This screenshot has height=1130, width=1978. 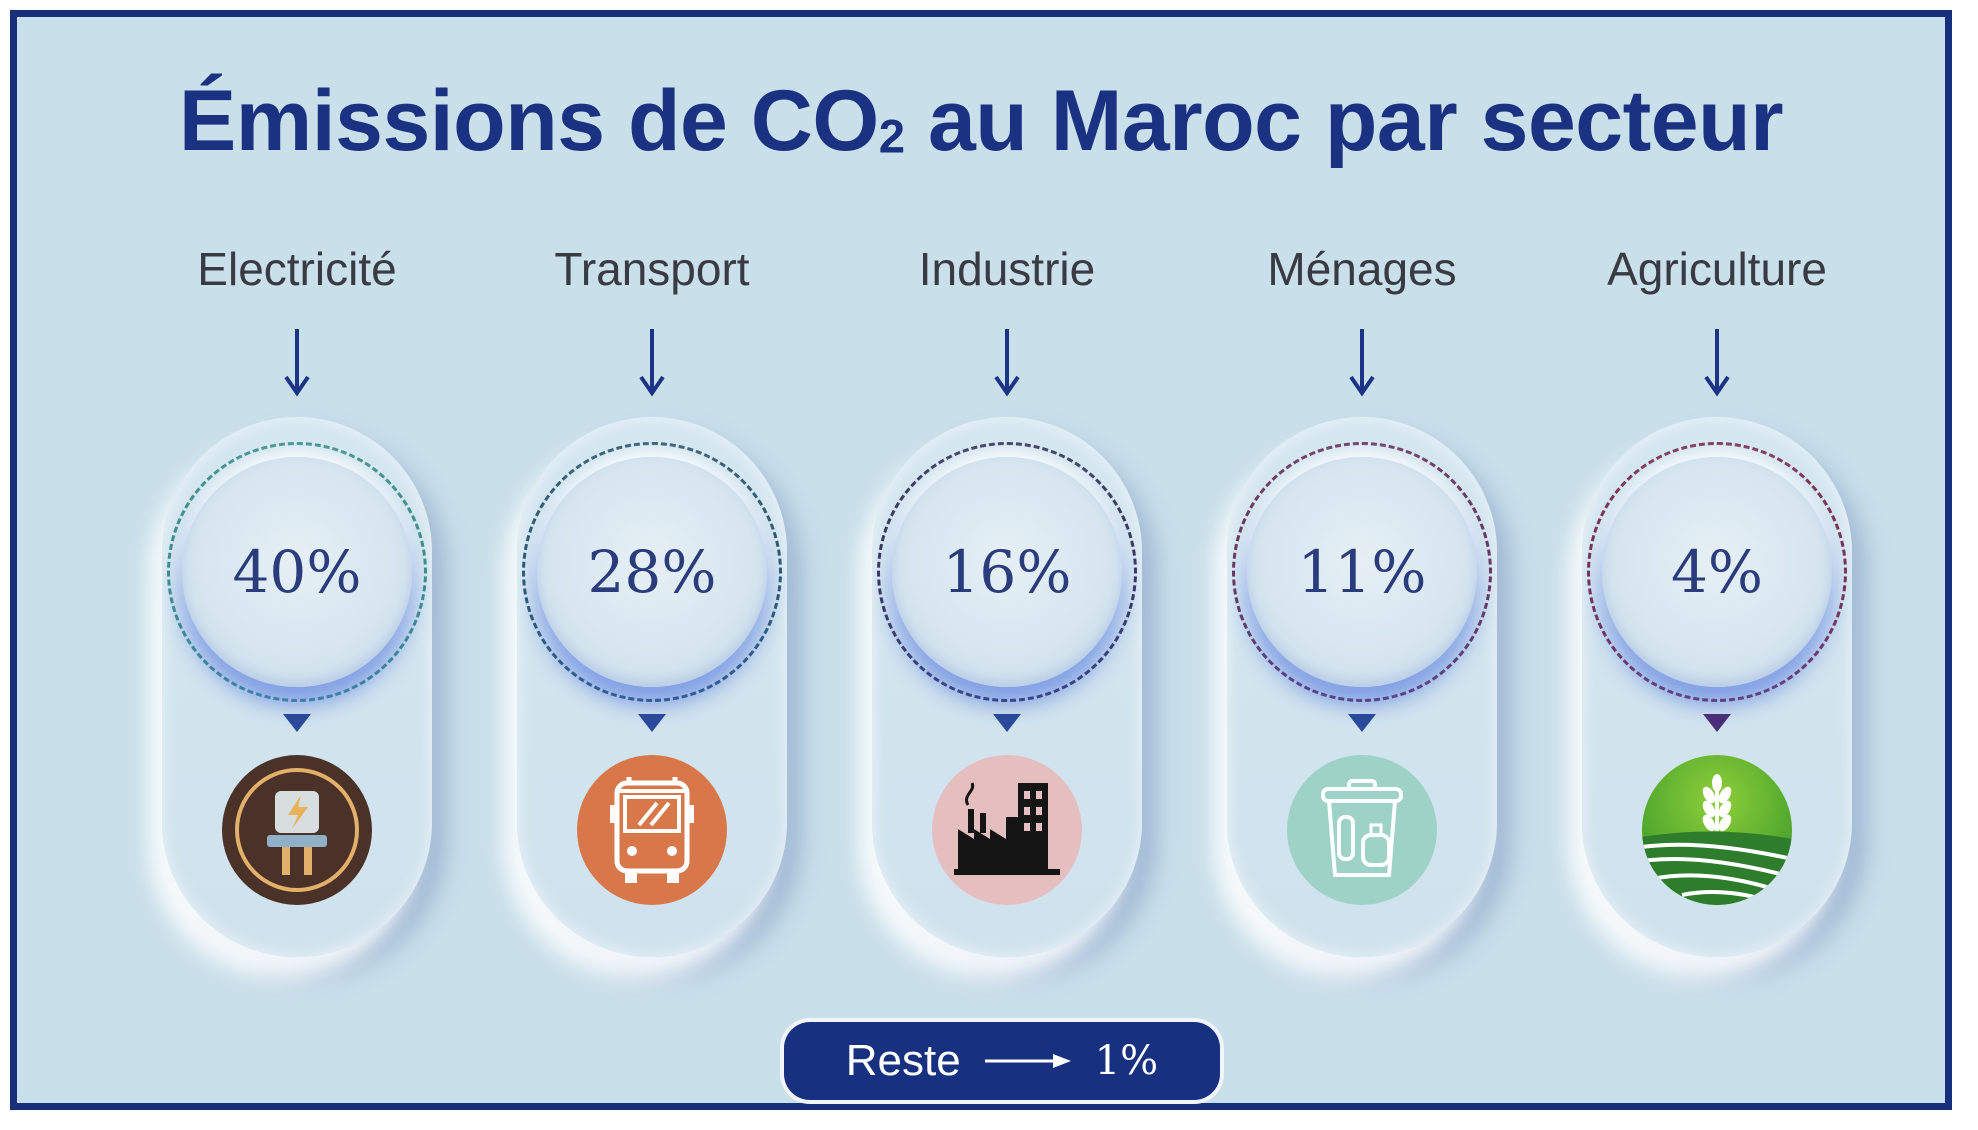 What do you see at coordinates (1717, 269) in the screenshot?
I see `sector-label: Agriculture` at bounding box center [1717, 269].